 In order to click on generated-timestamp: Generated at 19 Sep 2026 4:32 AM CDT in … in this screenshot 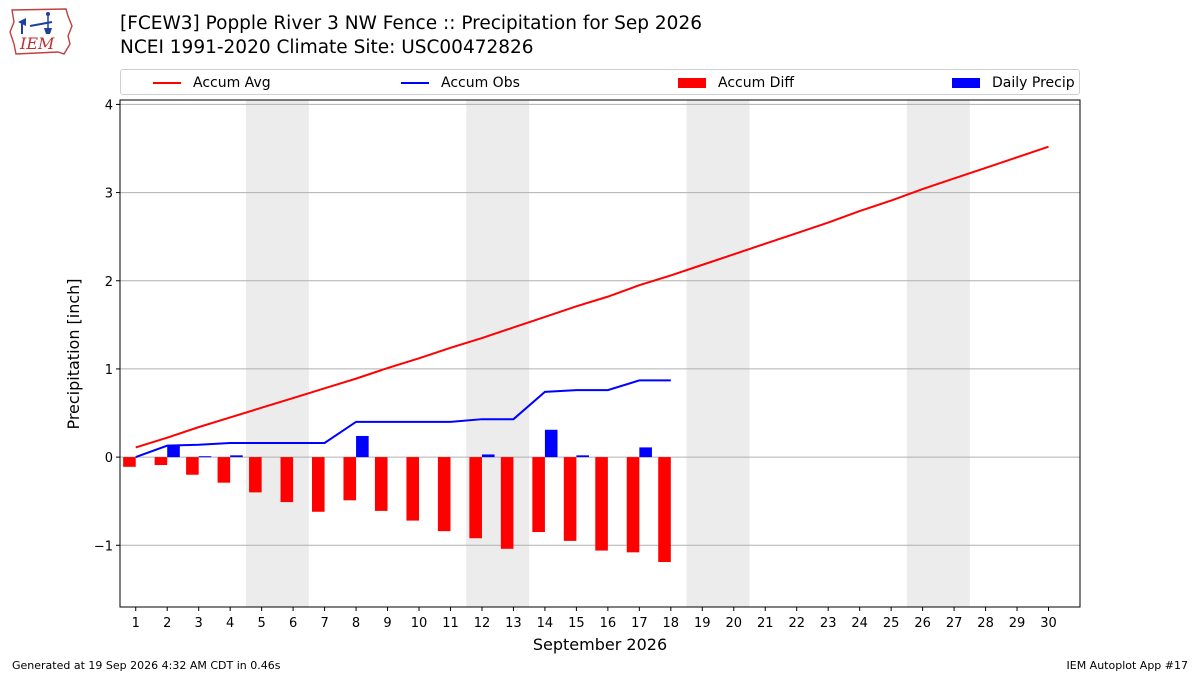, I will do `click(146, 665)`.